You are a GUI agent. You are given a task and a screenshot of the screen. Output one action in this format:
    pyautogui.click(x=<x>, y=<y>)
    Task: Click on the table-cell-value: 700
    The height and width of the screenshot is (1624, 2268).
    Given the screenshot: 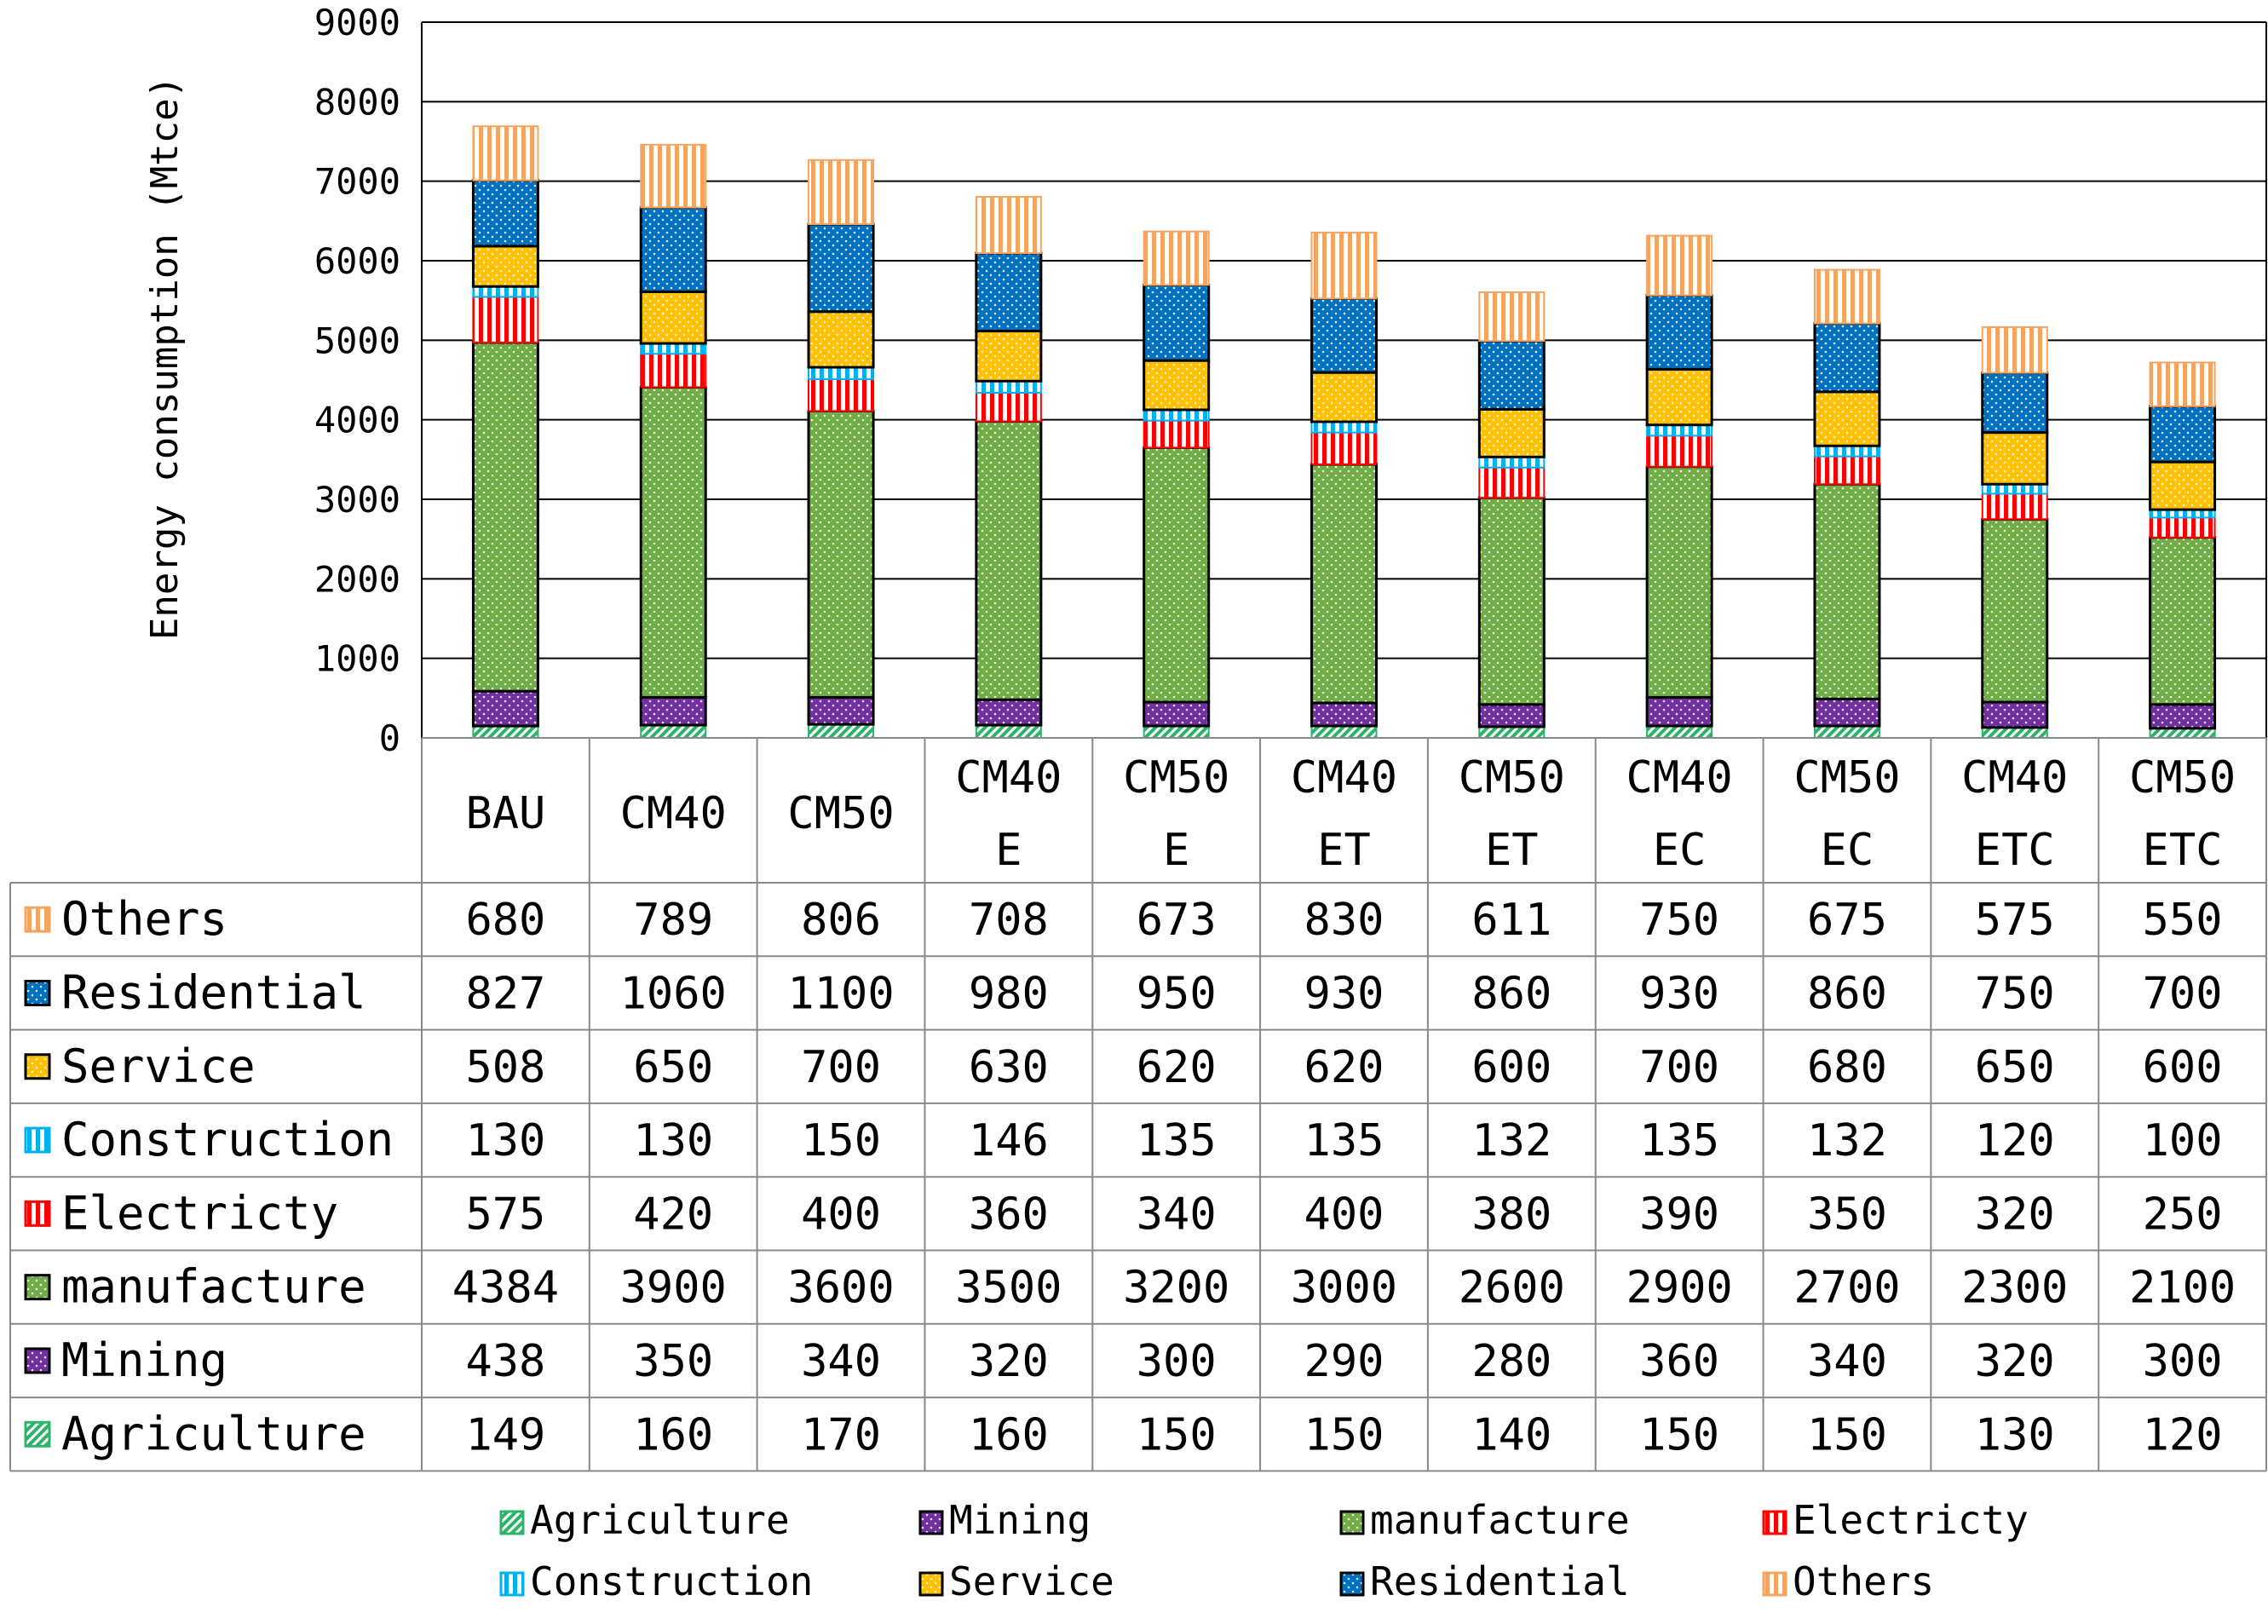 What is the action you would take?
    pyautogui.click(x=1679, y=1067)
    